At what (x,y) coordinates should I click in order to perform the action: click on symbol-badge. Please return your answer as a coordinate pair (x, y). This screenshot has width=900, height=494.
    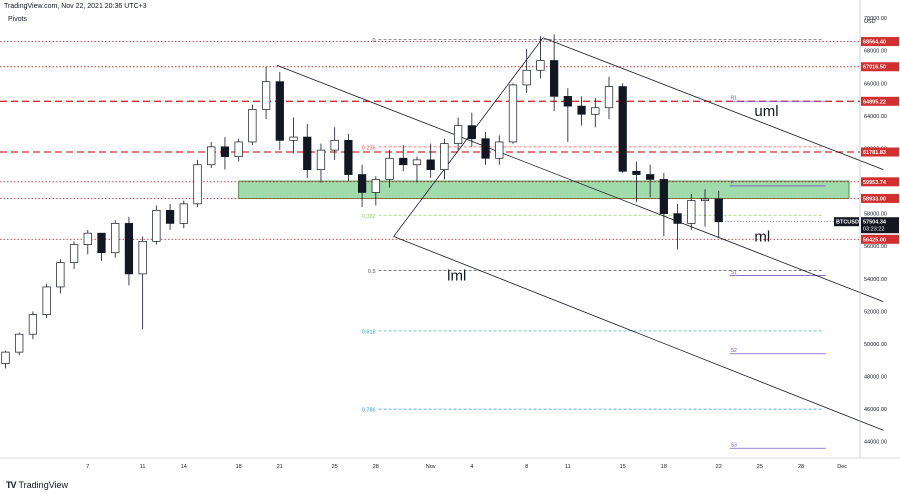
    Looking at the image, I should click on (846, 222).